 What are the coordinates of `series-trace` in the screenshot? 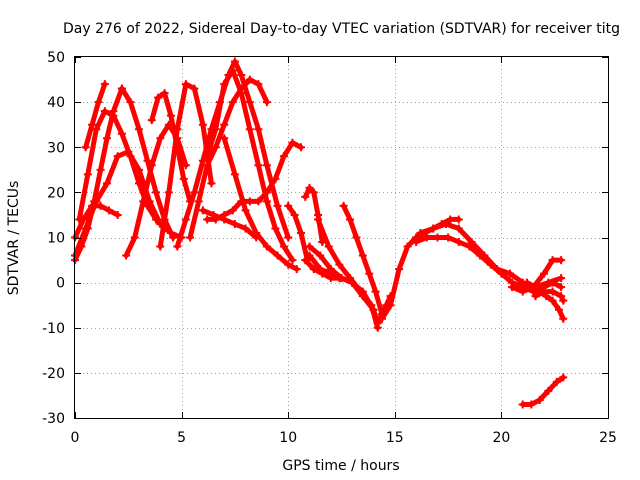 It's located at (297, 233).